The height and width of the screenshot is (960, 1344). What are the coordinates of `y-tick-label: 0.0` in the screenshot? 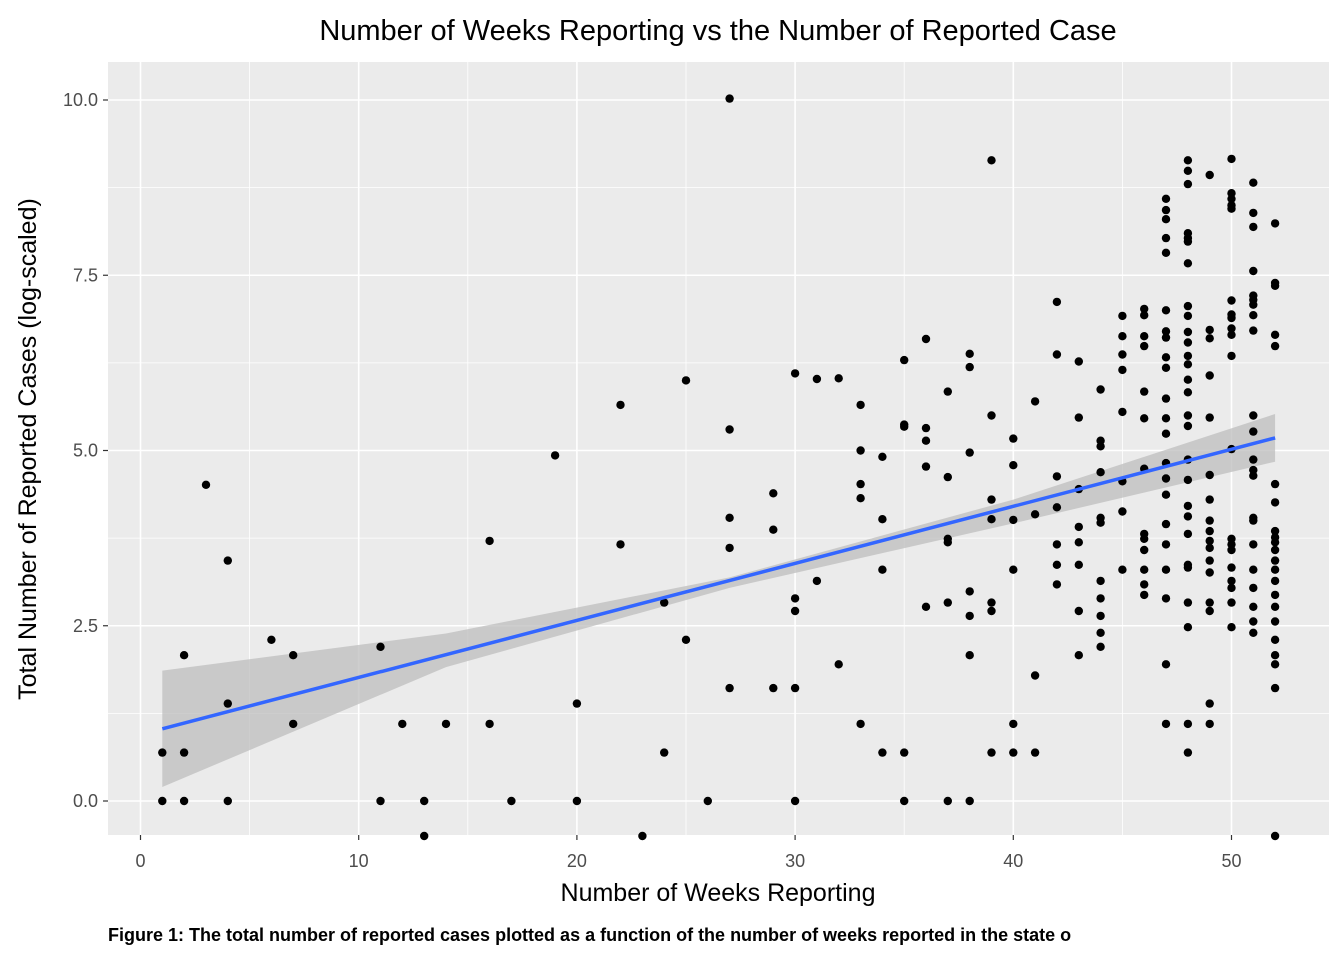 It's located at (85, 801).